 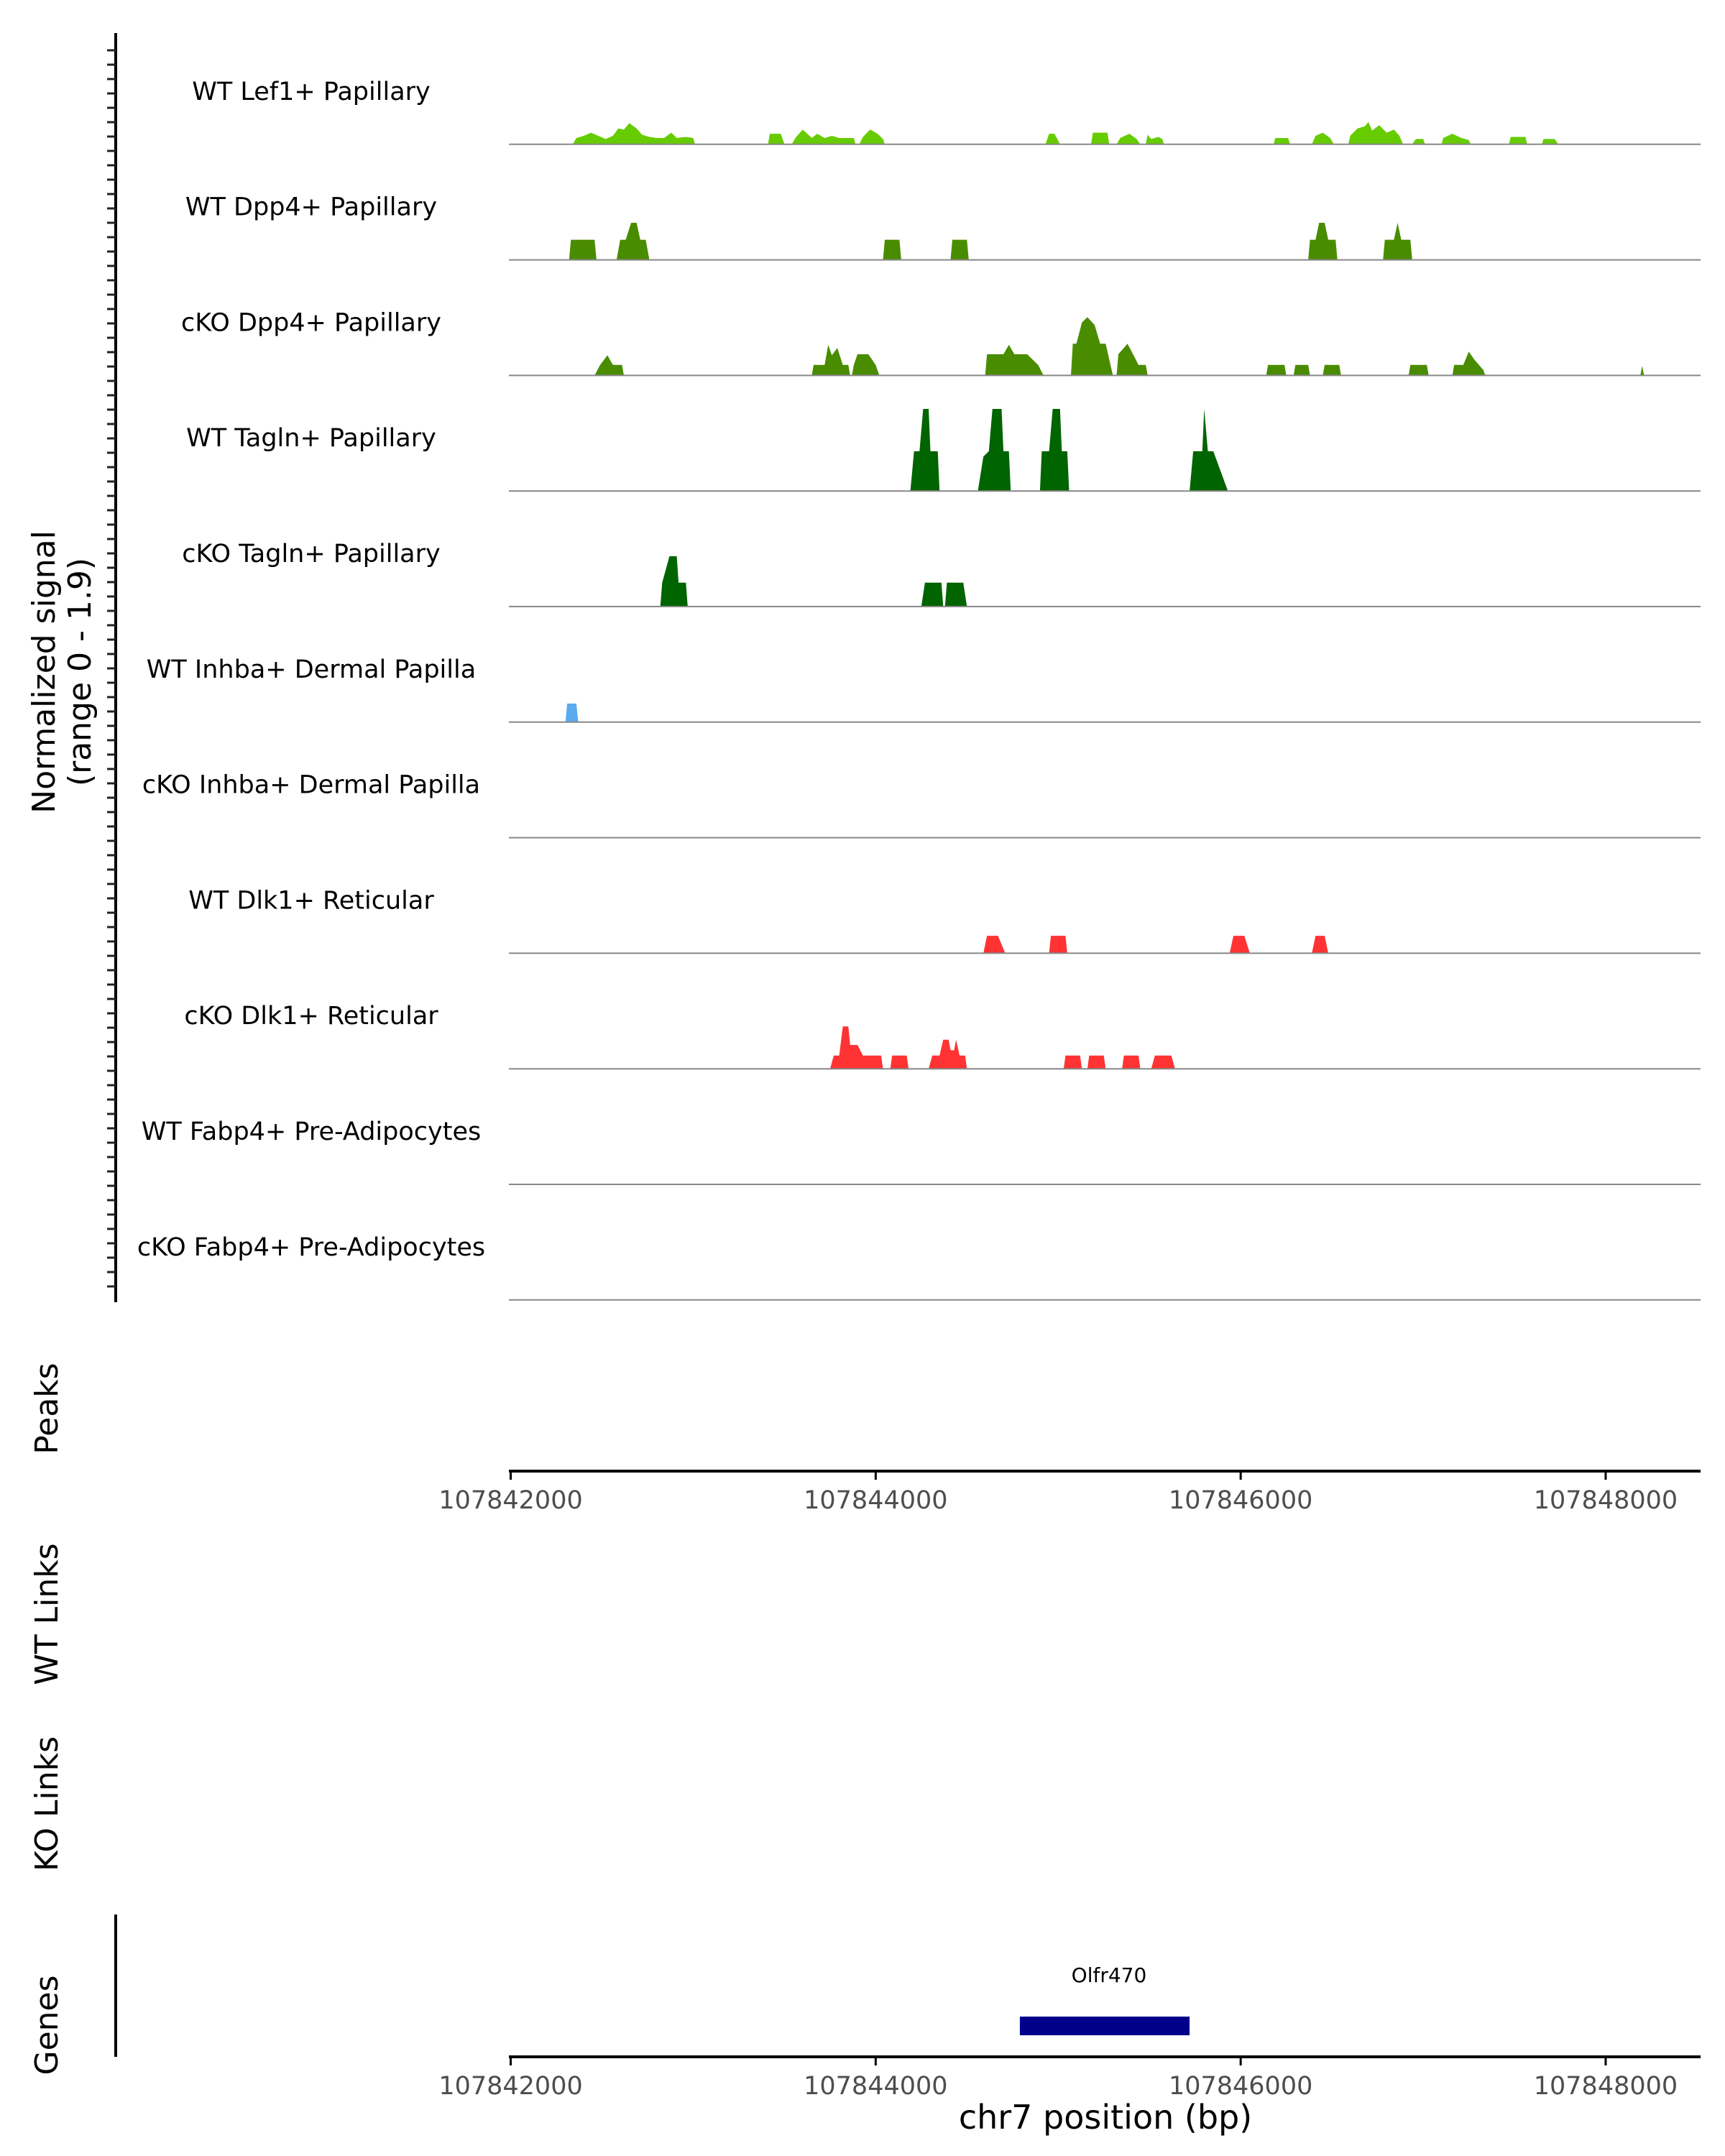 I want to click on gene-track: Olfr470, so click(x=1104, y=1999).